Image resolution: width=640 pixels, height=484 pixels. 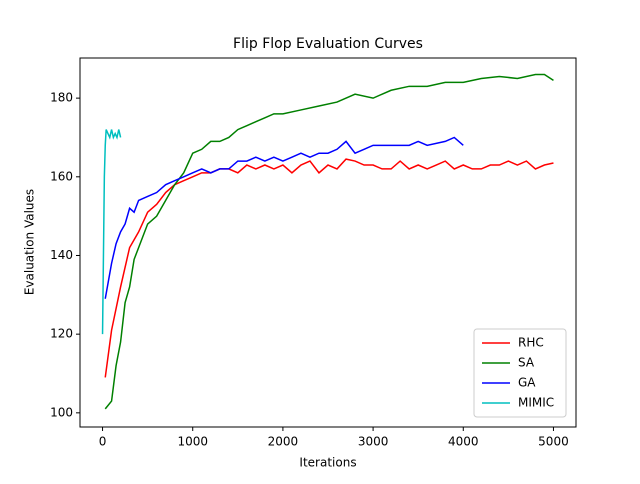 What do you see at coordinates (283, 442) in the screenshot?
I see `x-tick-label: 2000` at bounding box center [283, 442].